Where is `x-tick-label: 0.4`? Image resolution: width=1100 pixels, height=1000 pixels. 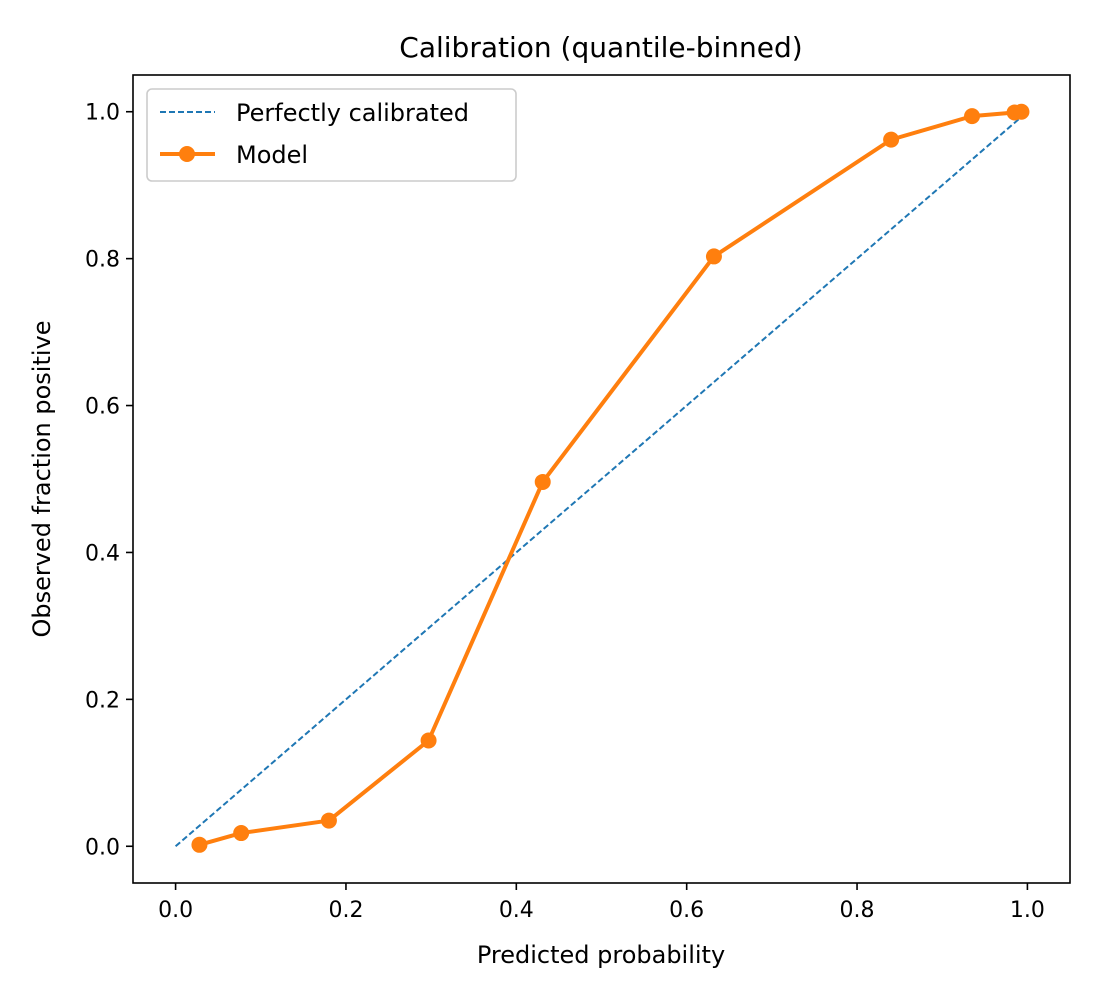
x-tick-label: 0.4 is located at coordinates (516, 910).